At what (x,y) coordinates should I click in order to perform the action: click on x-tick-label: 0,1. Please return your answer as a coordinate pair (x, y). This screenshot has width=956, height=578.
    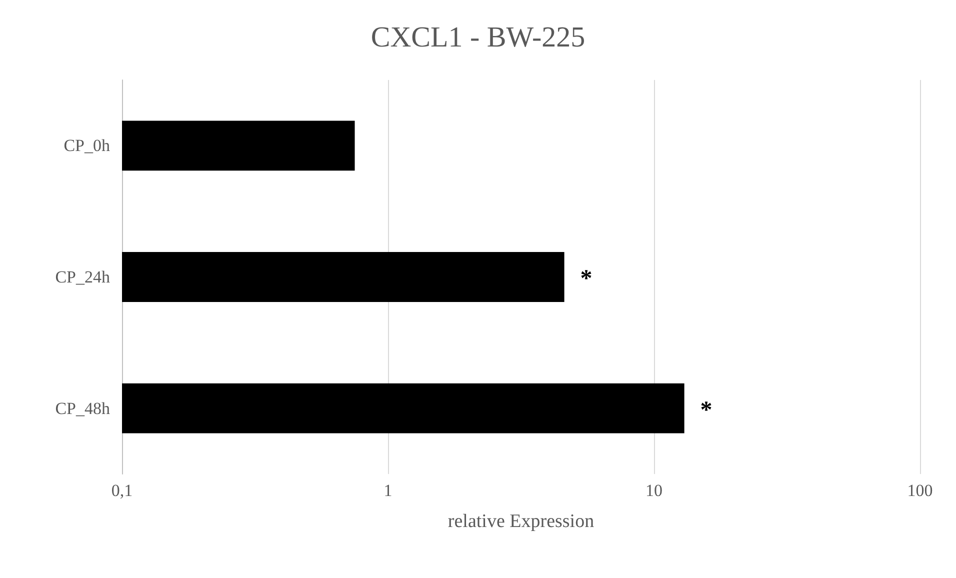
    Looking at the image, I should click on (122, 490).